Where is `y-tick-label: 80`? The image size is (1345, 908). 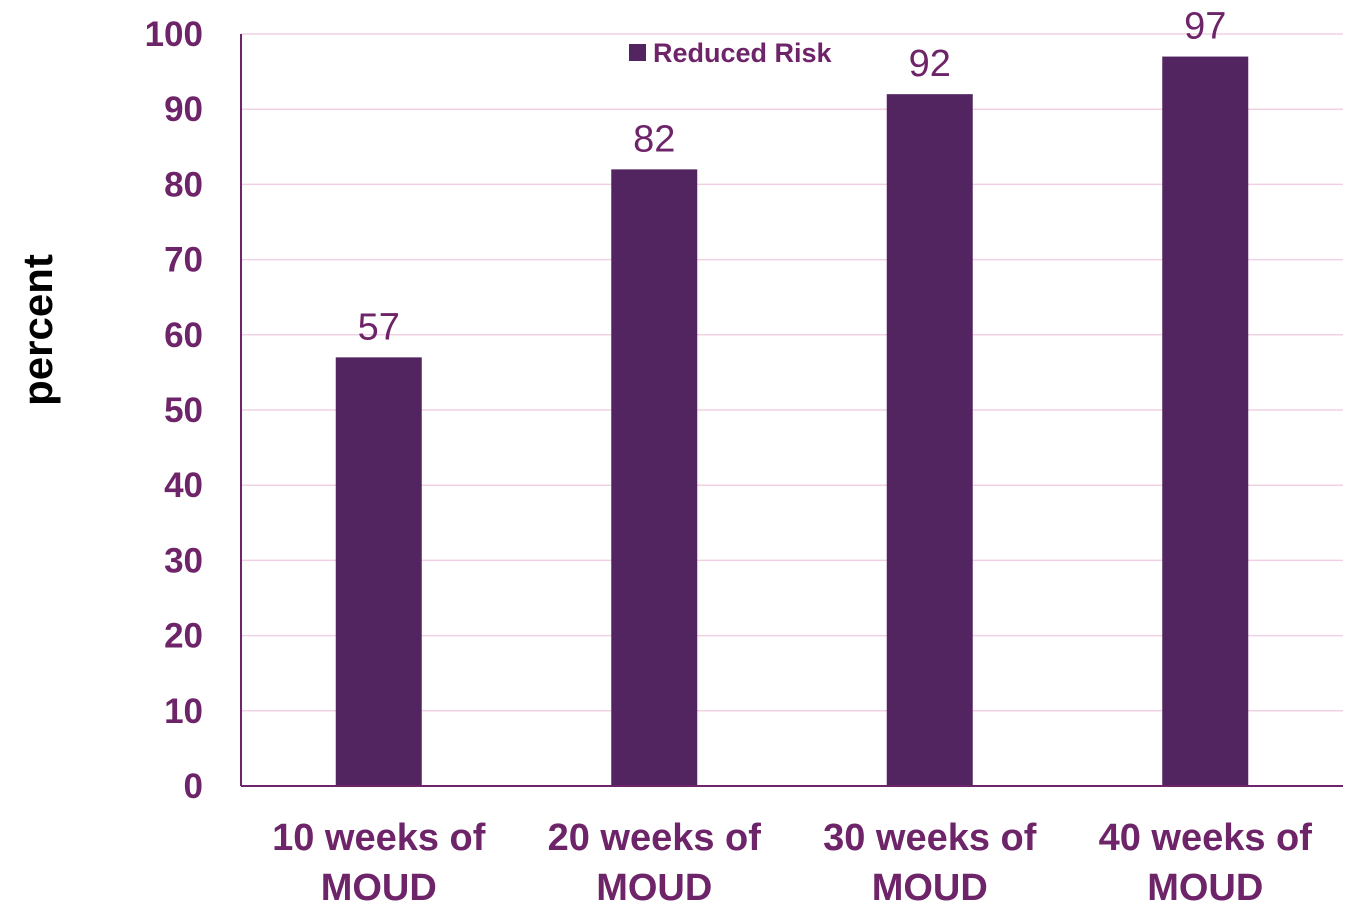
y-tick-label: 80 is located at coordinates (183, 184).